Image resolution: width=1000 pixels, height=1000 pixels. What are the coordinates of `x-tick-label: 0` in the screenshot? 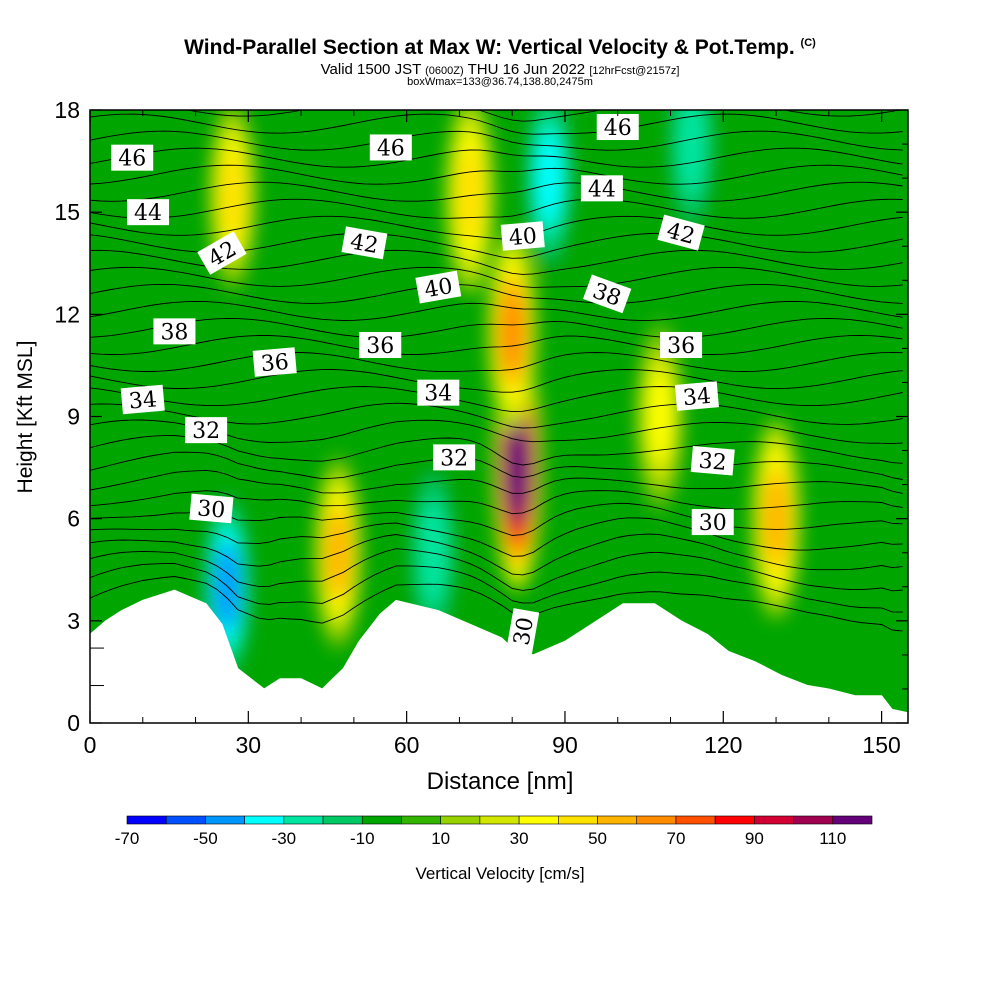 It's located at (90, 745).